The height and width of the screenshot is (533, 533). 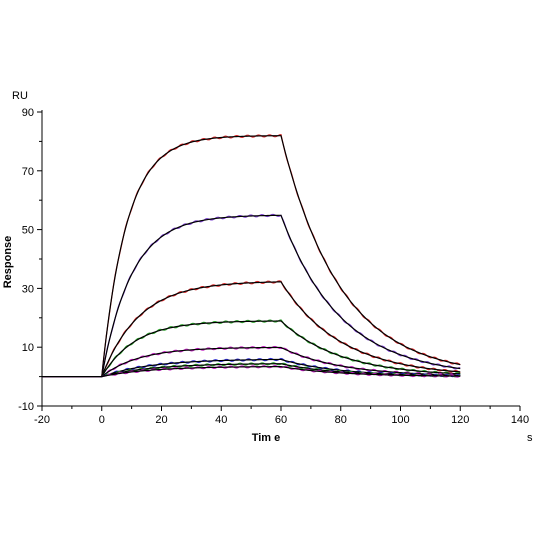 What do you see at coordinates (102, 420) in the screenshot?
I see `x-tick-label: 0` at bounding box center [102, 420].